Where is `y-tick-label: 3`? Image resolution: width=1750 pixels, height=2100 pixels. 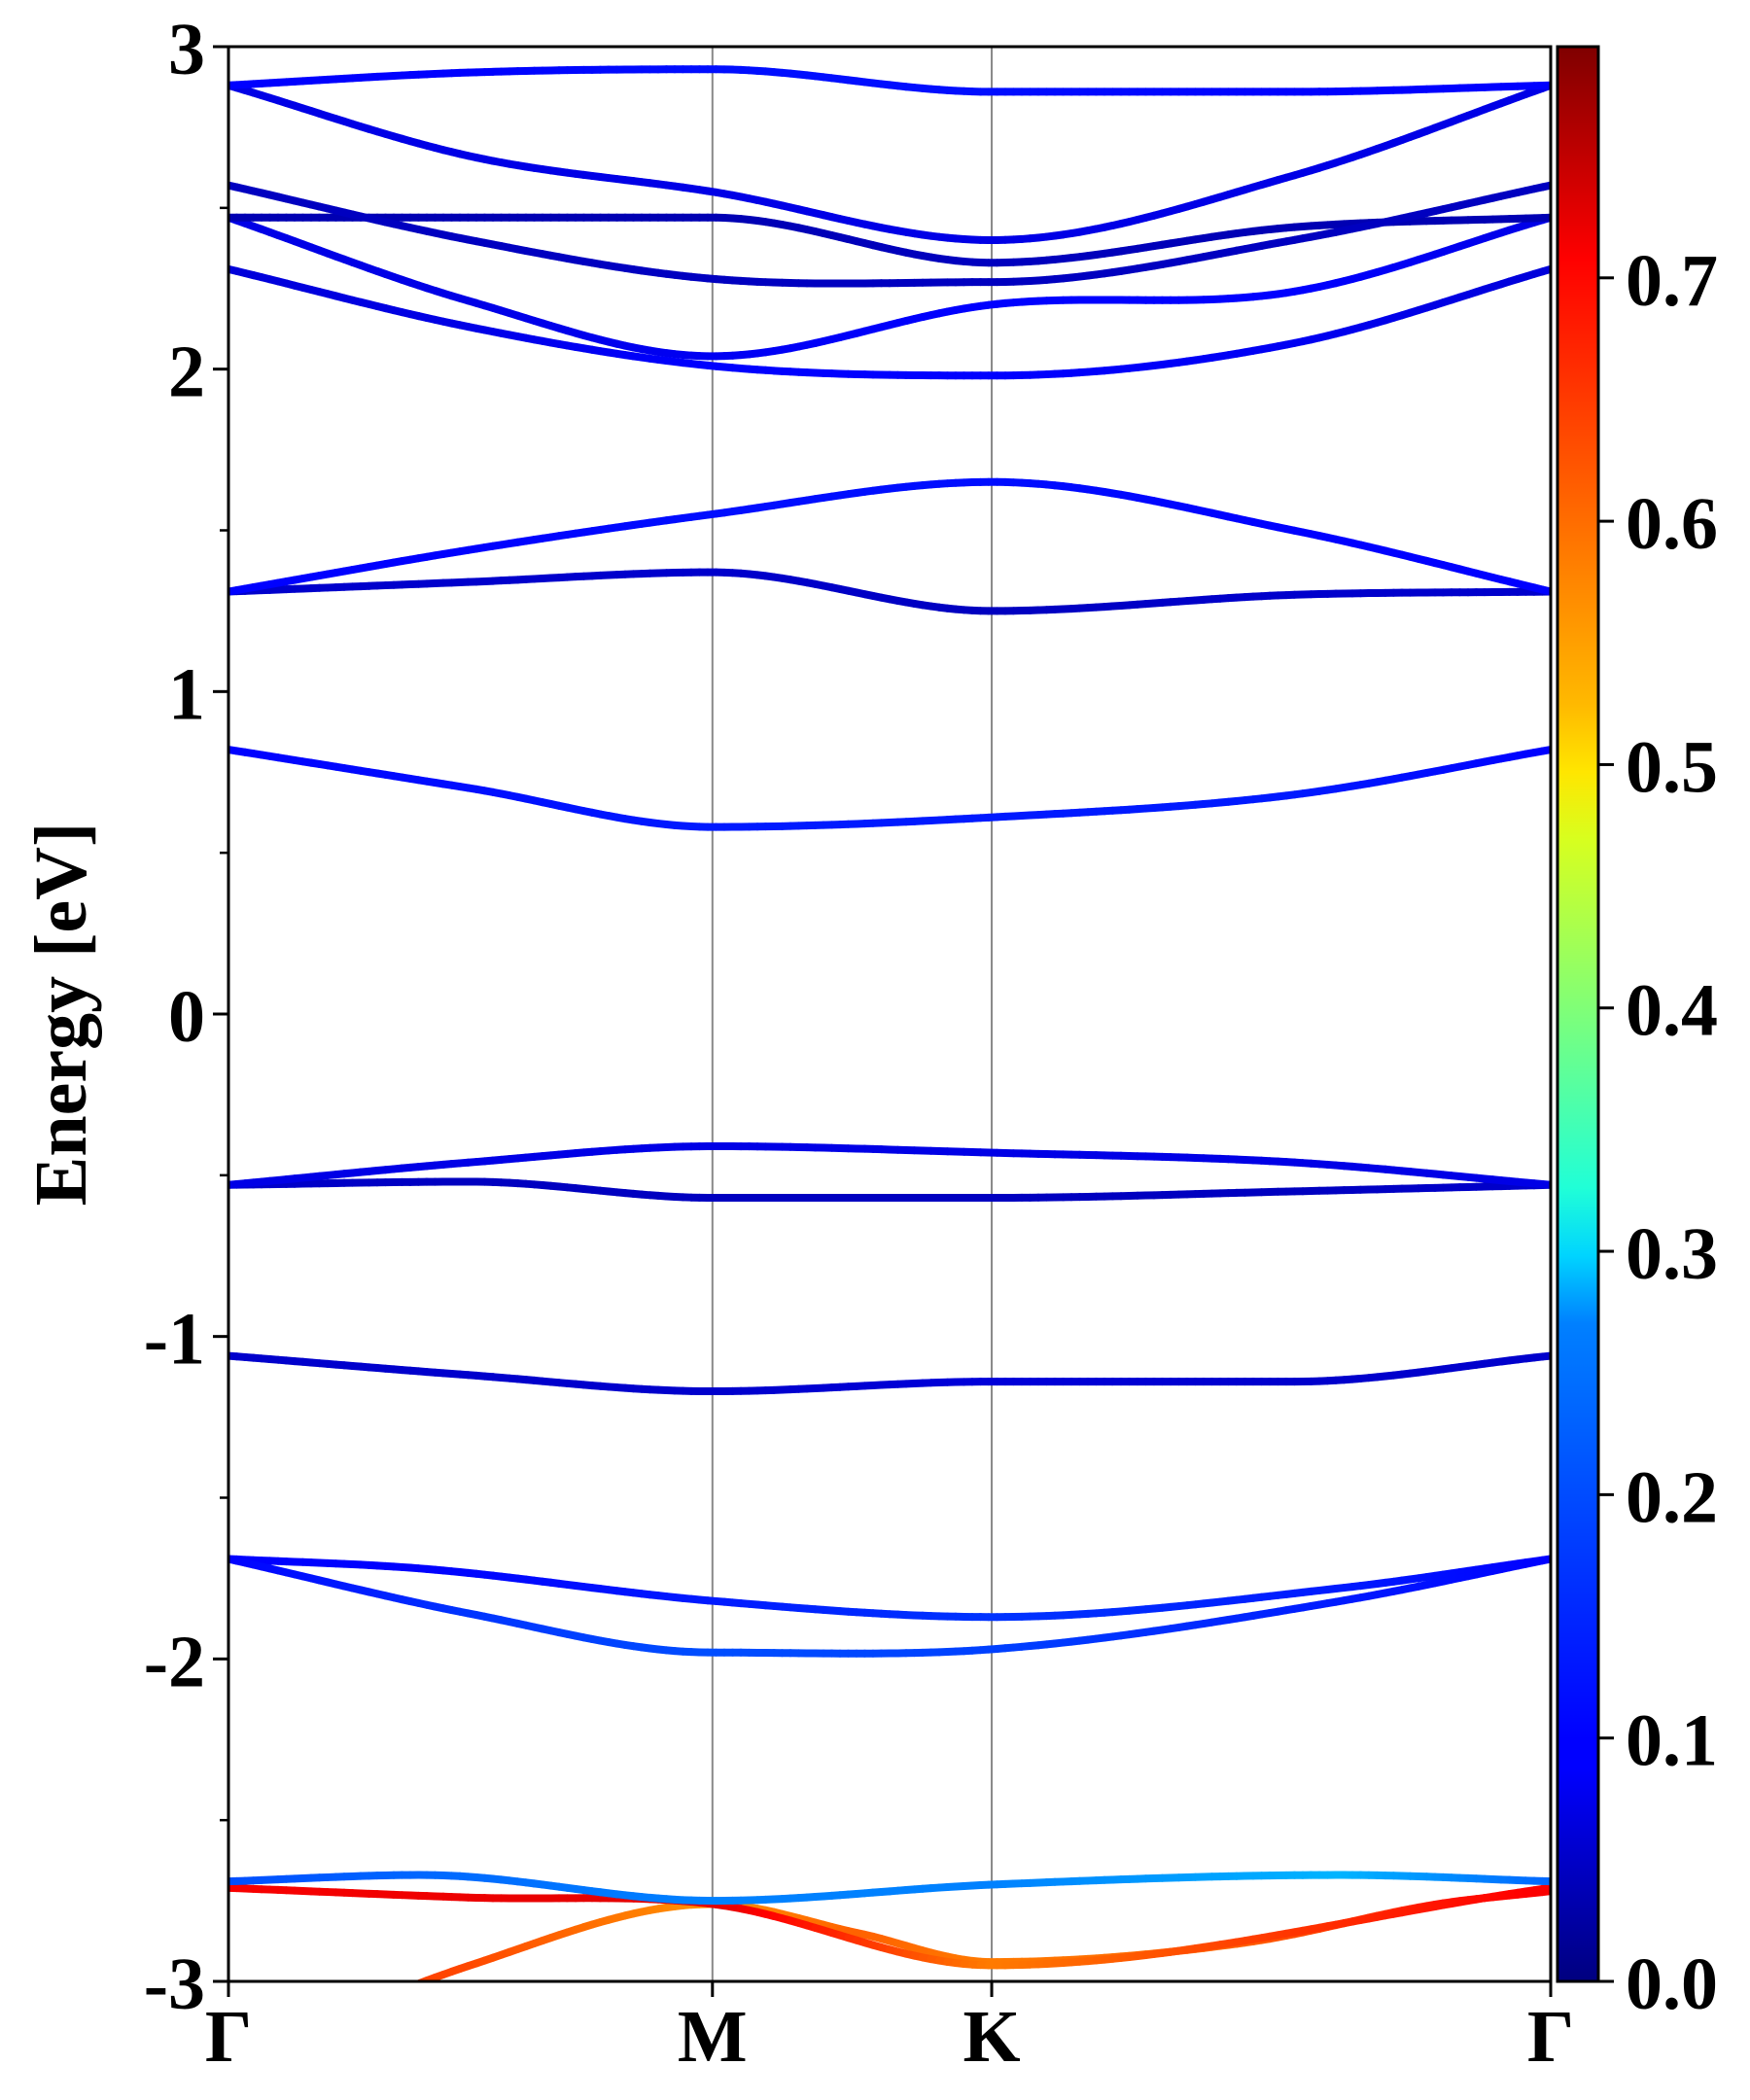
y-tick-label: 3 is located at coordinates (186, 49).